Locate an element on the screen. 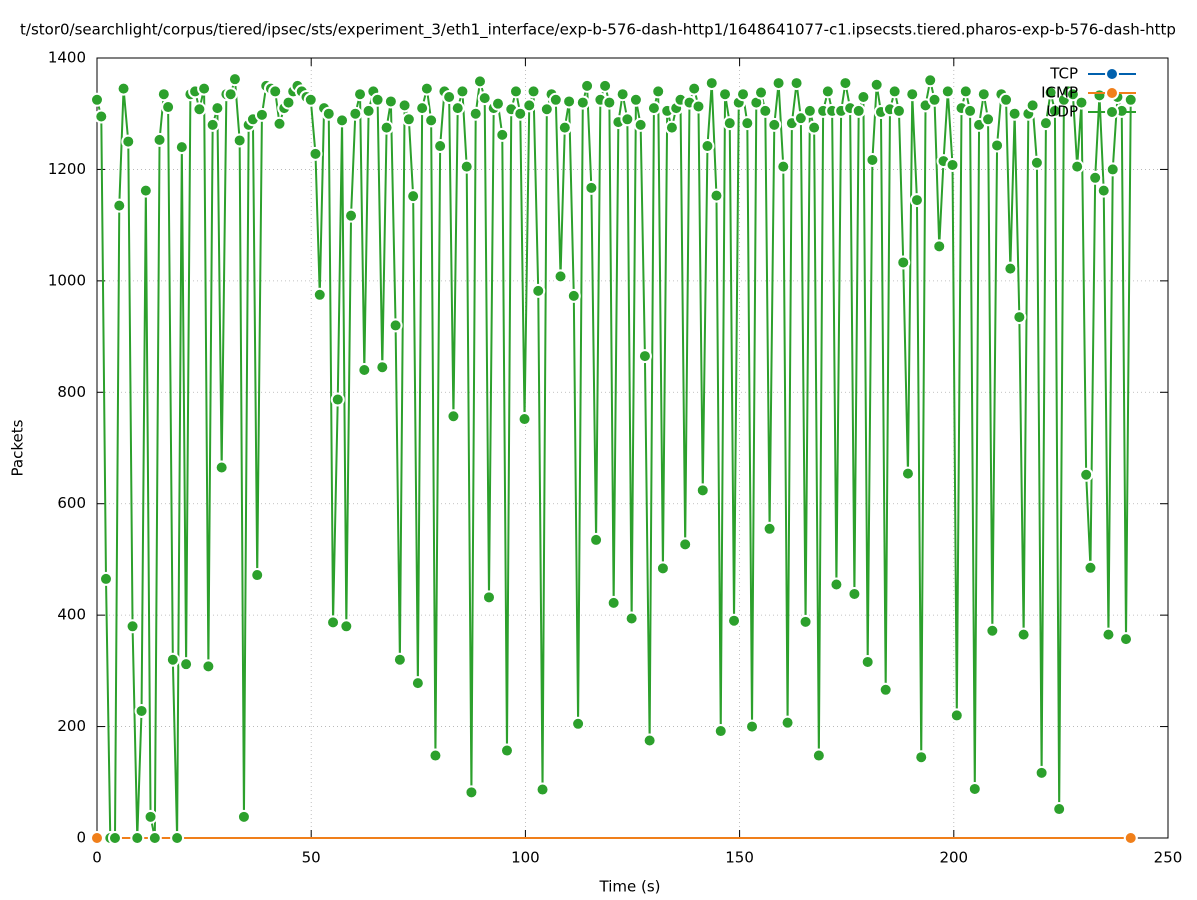 This screenshot has width=1197, height=900. x-tick-label: 150 is located at coordinates (739, 858).